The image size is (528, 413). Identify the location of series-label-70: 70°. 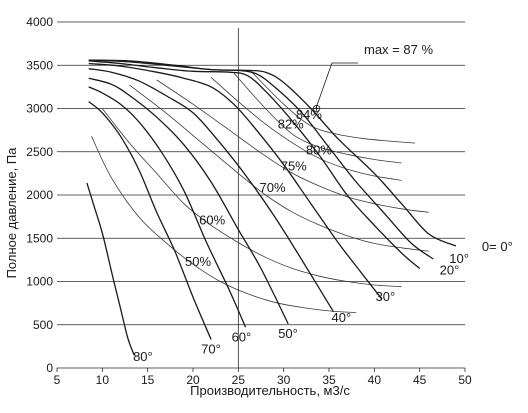
(211, 348).